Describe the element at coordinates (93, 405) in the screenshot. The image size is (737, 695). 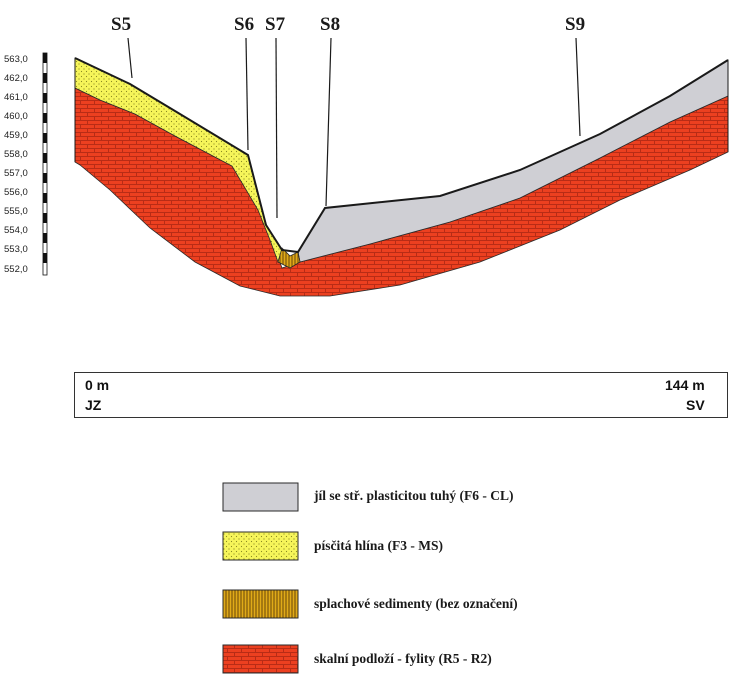
I see `direction-start-label: JZ` at that location.